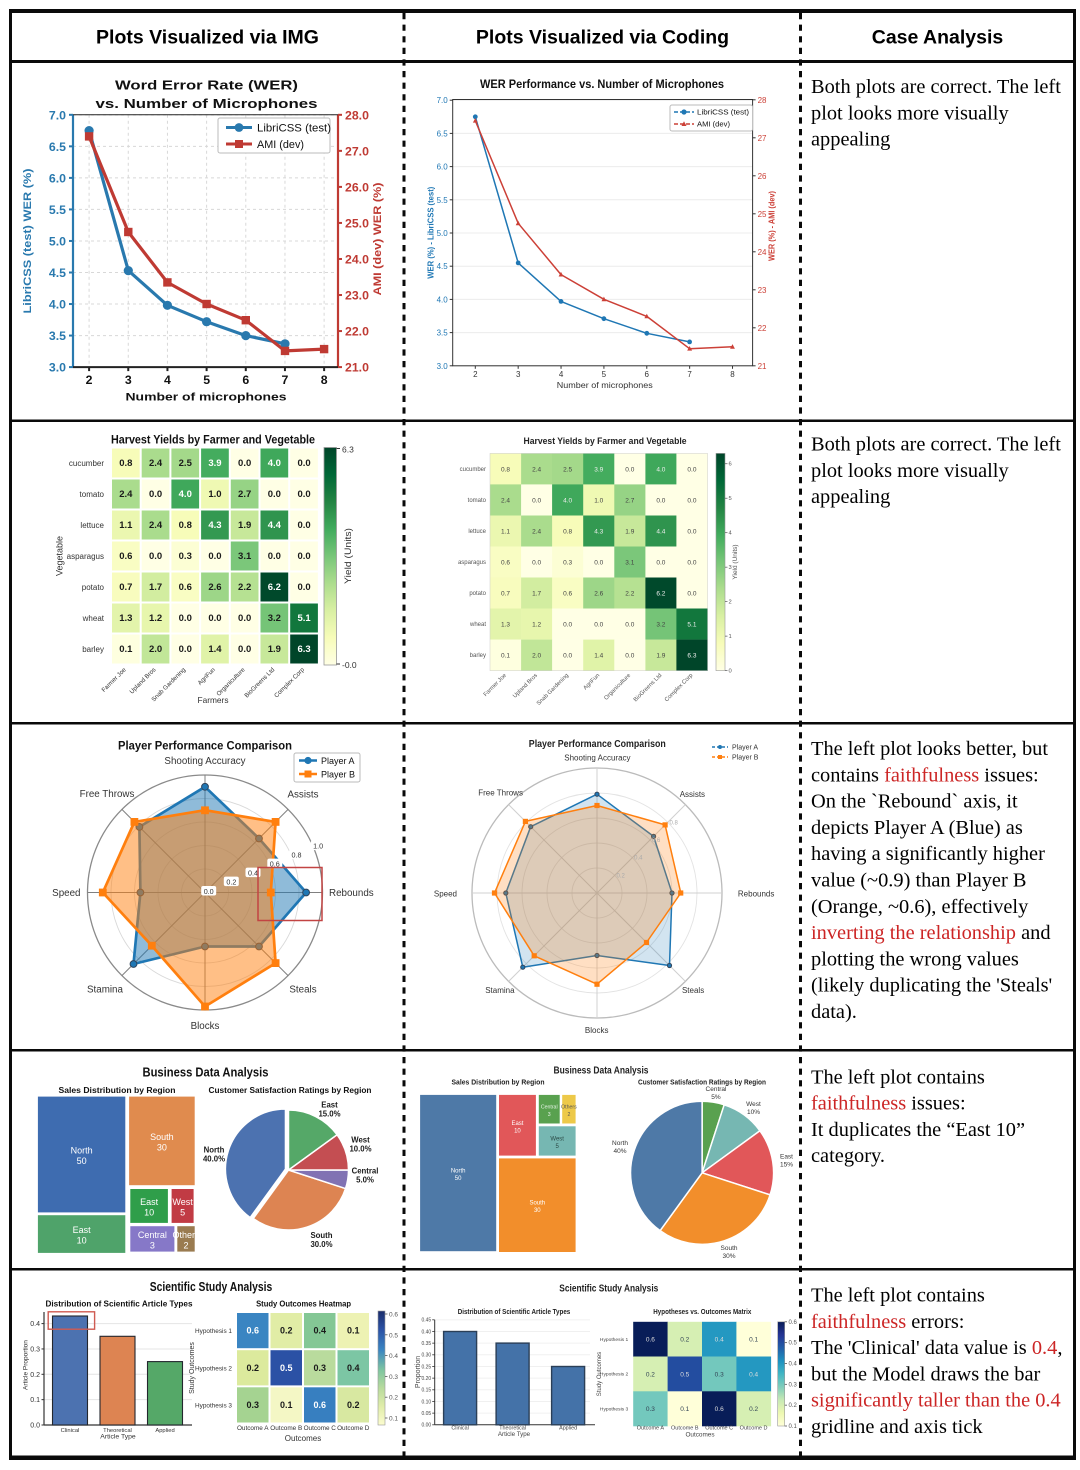 The image size is (1080, 1470). I want to click on svg-text: 5, so click(730, 499).